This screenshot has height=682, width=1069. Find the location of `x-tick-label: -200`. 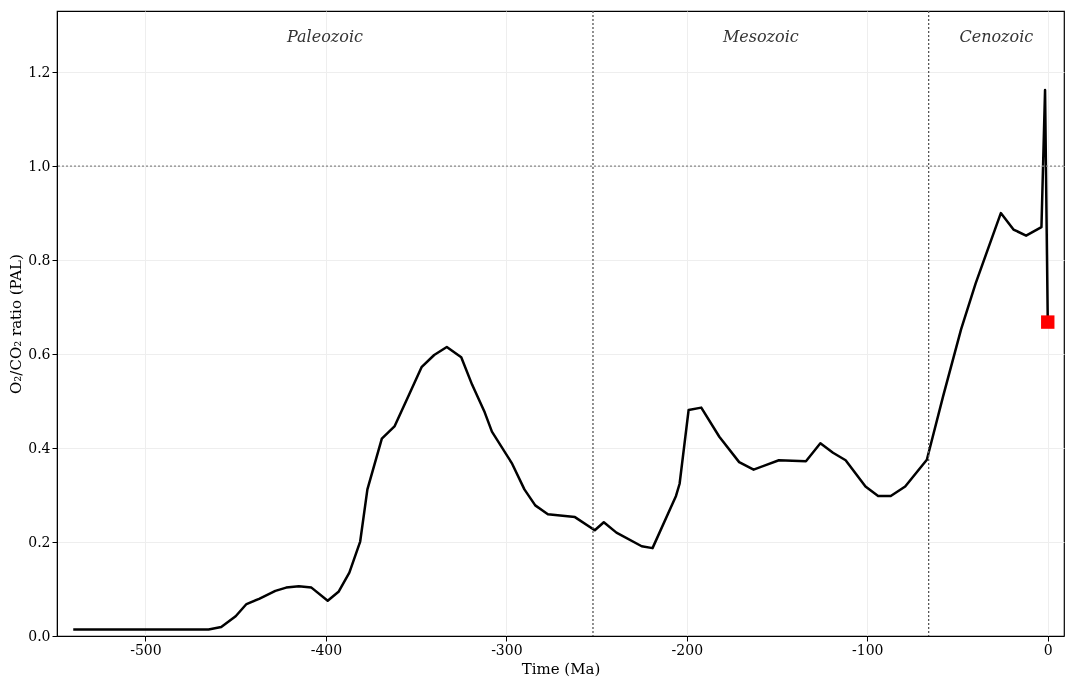

x-tick-label: -200 is located at coordinates (687, 649).